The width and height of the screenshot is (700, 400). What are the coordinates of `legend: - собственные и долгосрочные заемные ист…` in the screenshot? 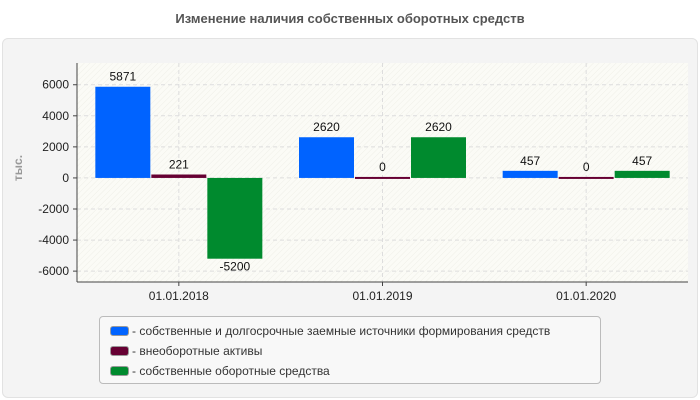 It's located at (350, 350).